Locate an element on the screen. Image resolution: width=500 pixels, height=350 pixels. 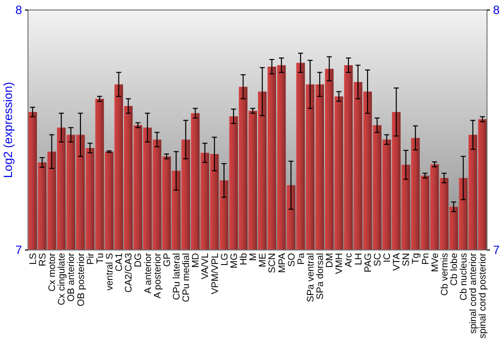
x-tick-label: OB anterior is located at coordinates (72, 277).